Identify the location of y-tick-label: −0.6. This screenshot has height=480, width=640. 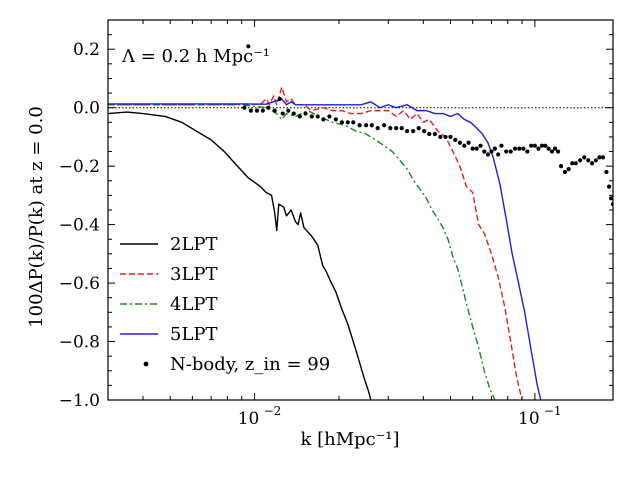
(79, 284).